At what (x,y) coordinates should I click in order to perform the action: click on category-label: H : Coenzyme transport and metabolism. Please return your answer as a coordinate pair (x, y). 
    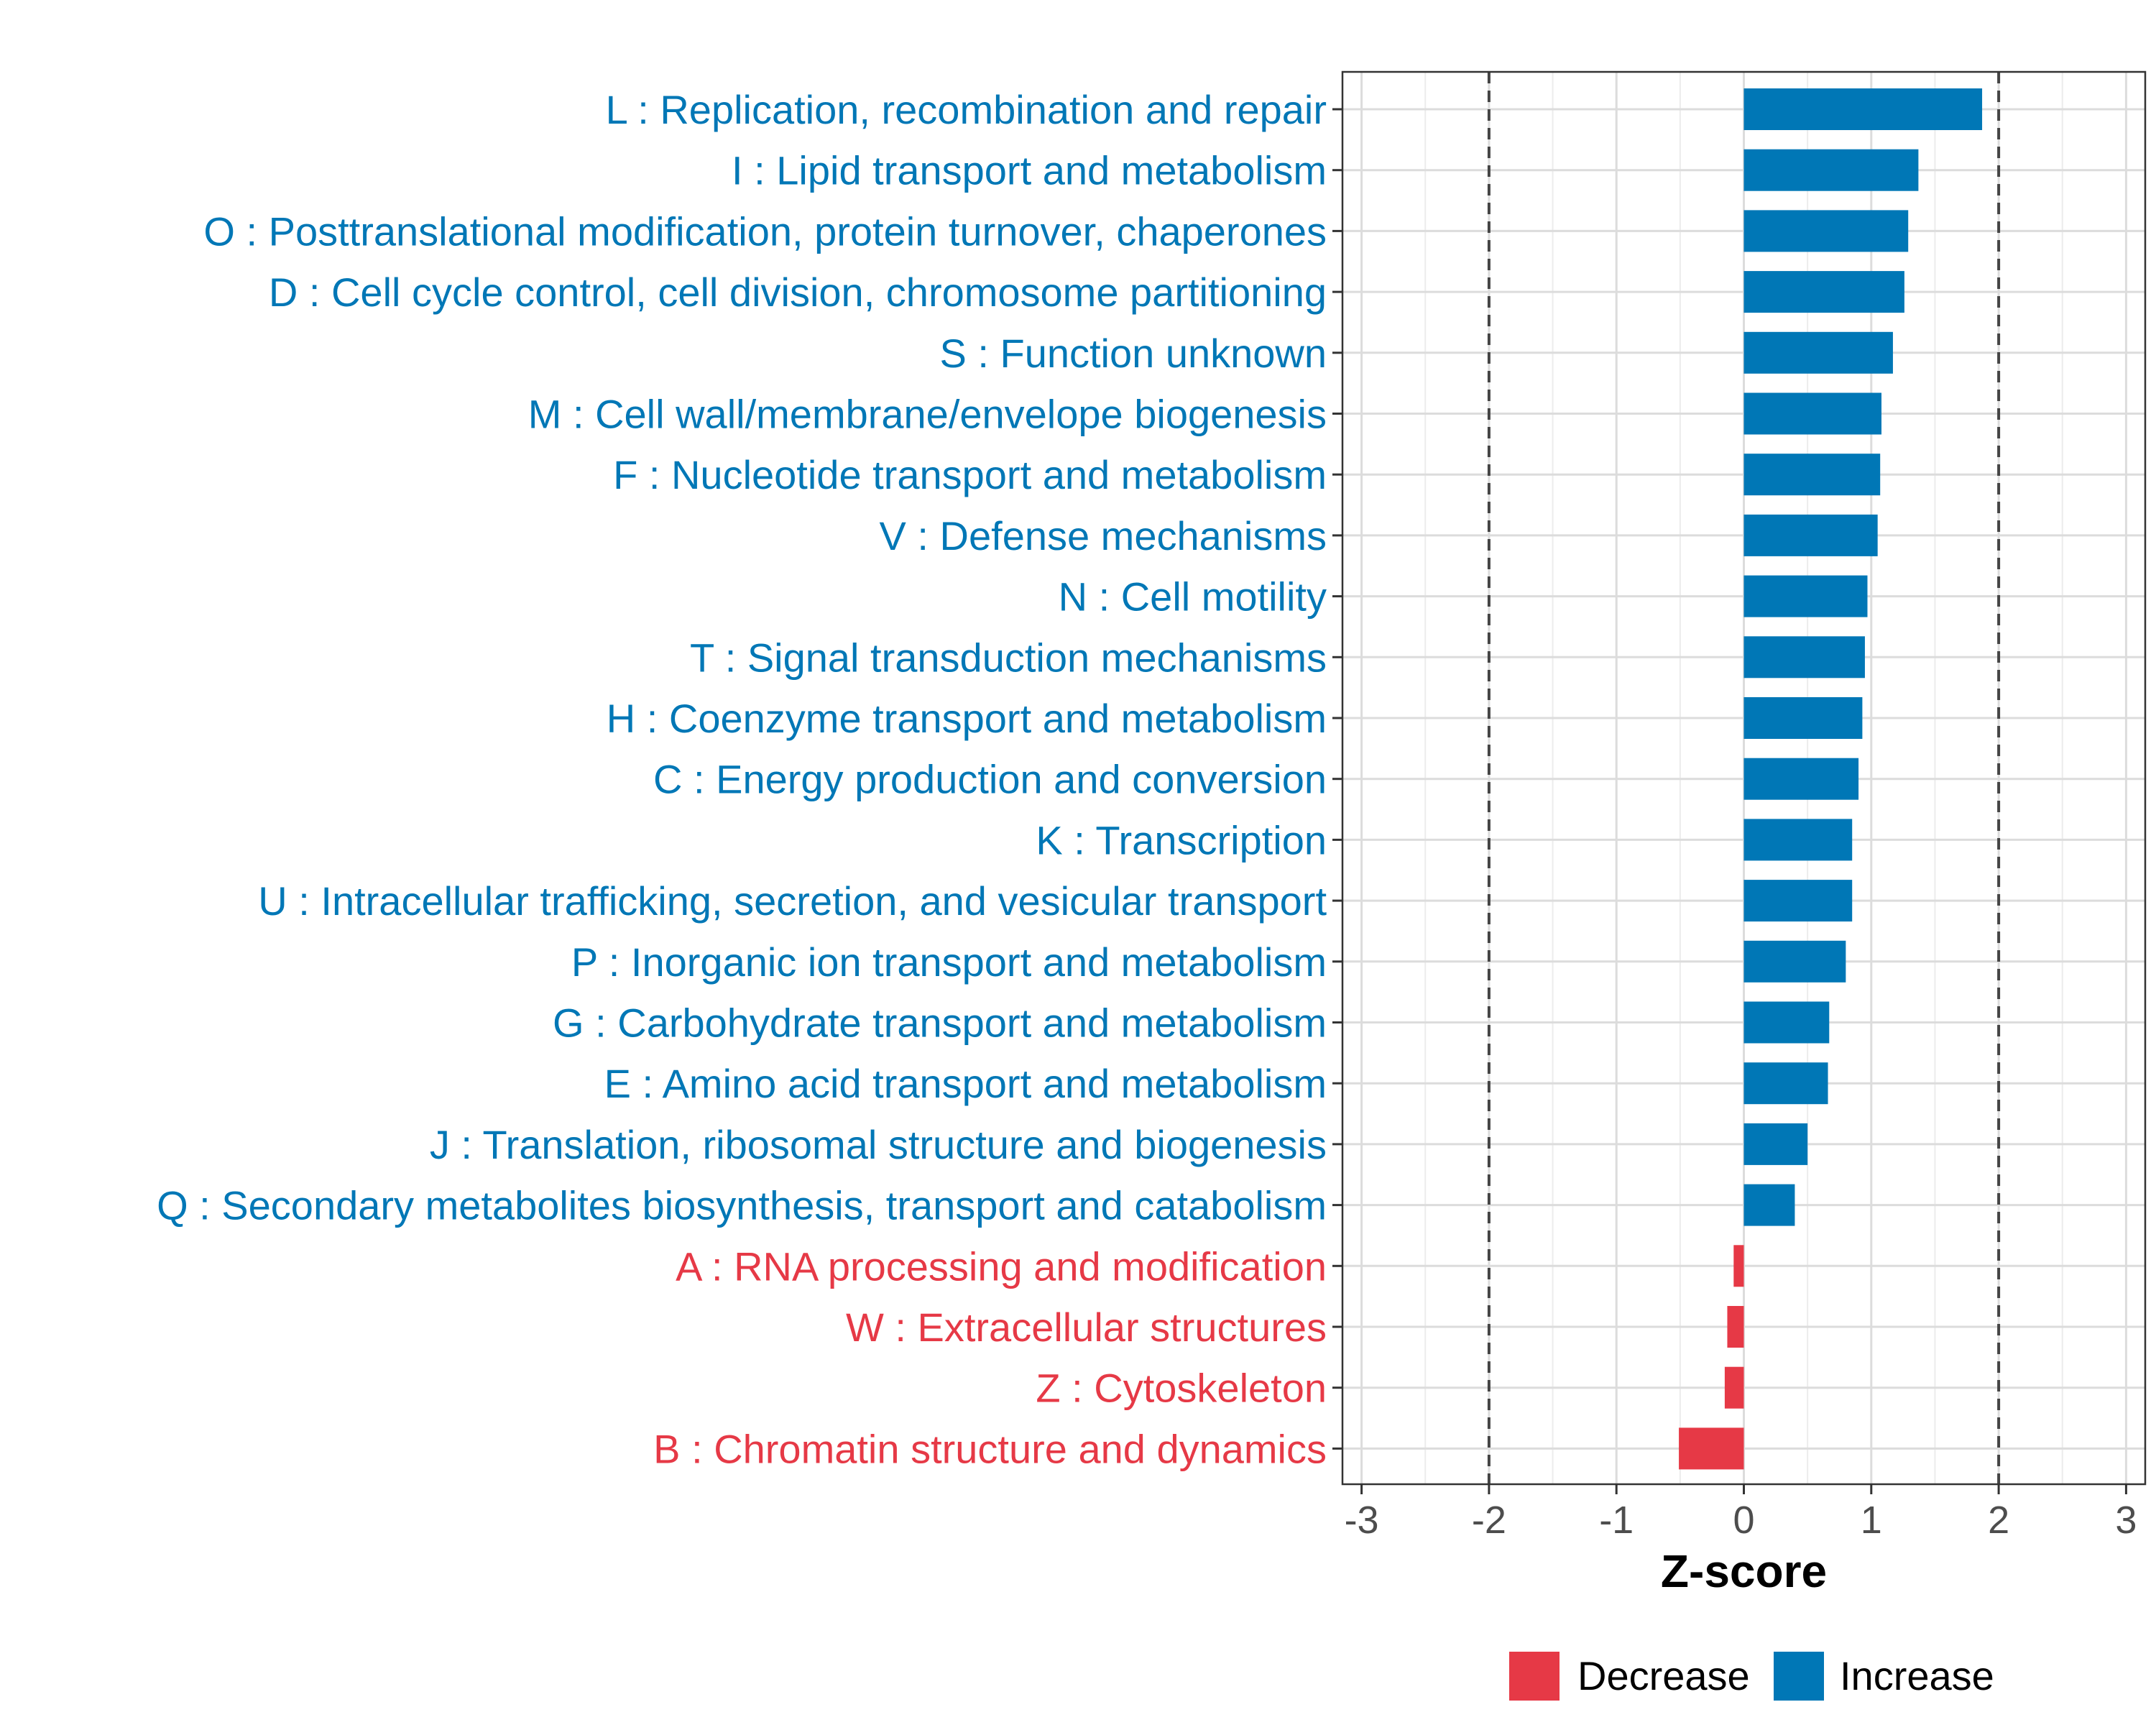
    Looking at the image, I should click on (967, 718).